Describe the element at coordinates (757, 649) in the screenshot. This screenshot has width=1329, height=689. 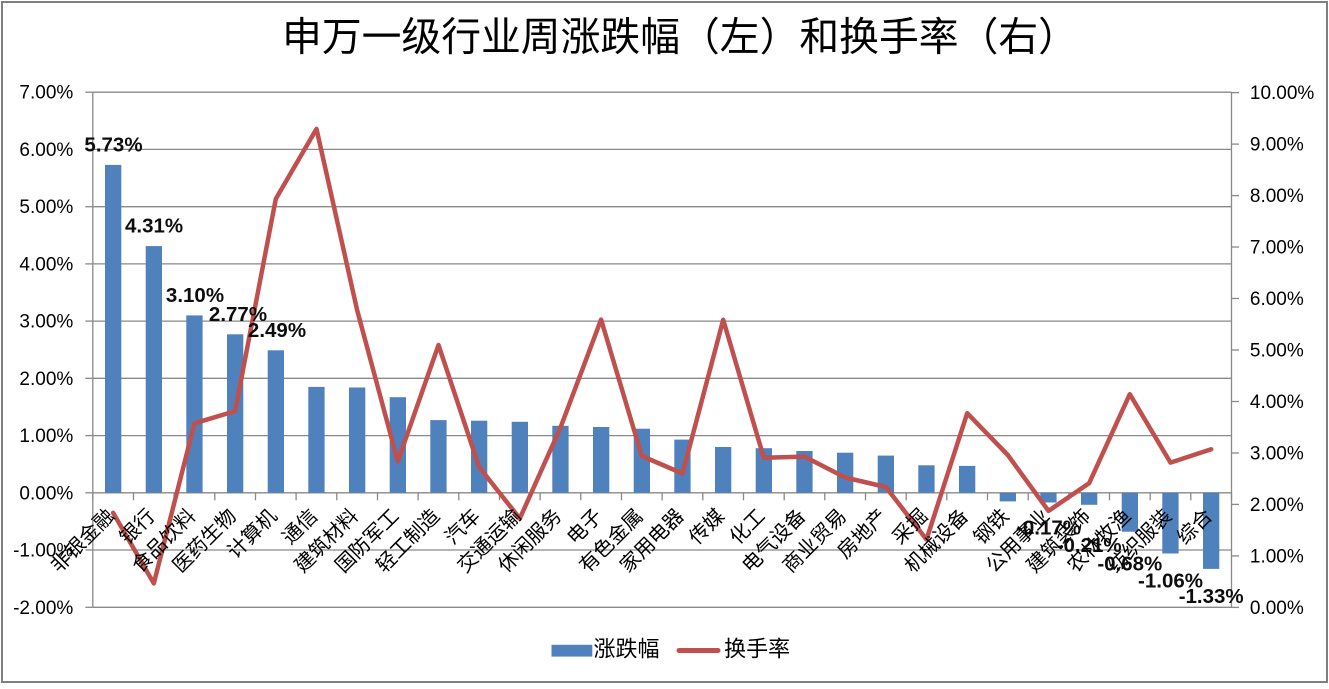
I see `svg-text: 换手率` at that location.